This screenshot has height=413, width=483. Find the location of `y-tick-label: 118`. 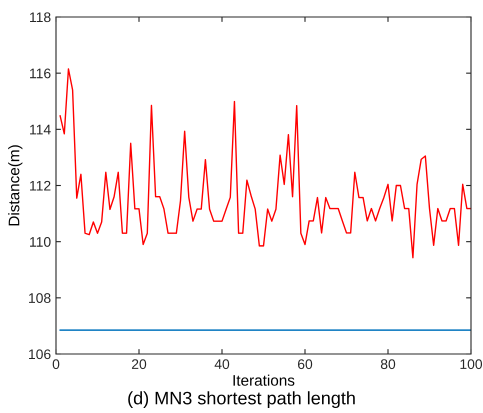

y-tick-label: 118 is located at coordinates (40, 17).